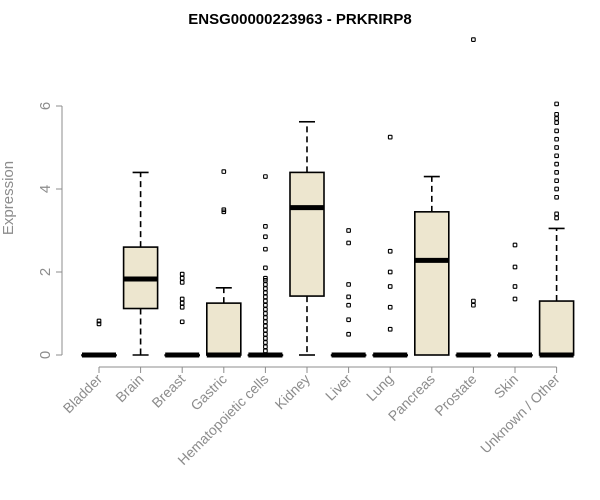 This screenshot has width=600, height=500. What do you see at coordinates (520, 414) in the screenshot?
I see `x-tick-label: Unknown / Other` at bounding box center [520, 414].